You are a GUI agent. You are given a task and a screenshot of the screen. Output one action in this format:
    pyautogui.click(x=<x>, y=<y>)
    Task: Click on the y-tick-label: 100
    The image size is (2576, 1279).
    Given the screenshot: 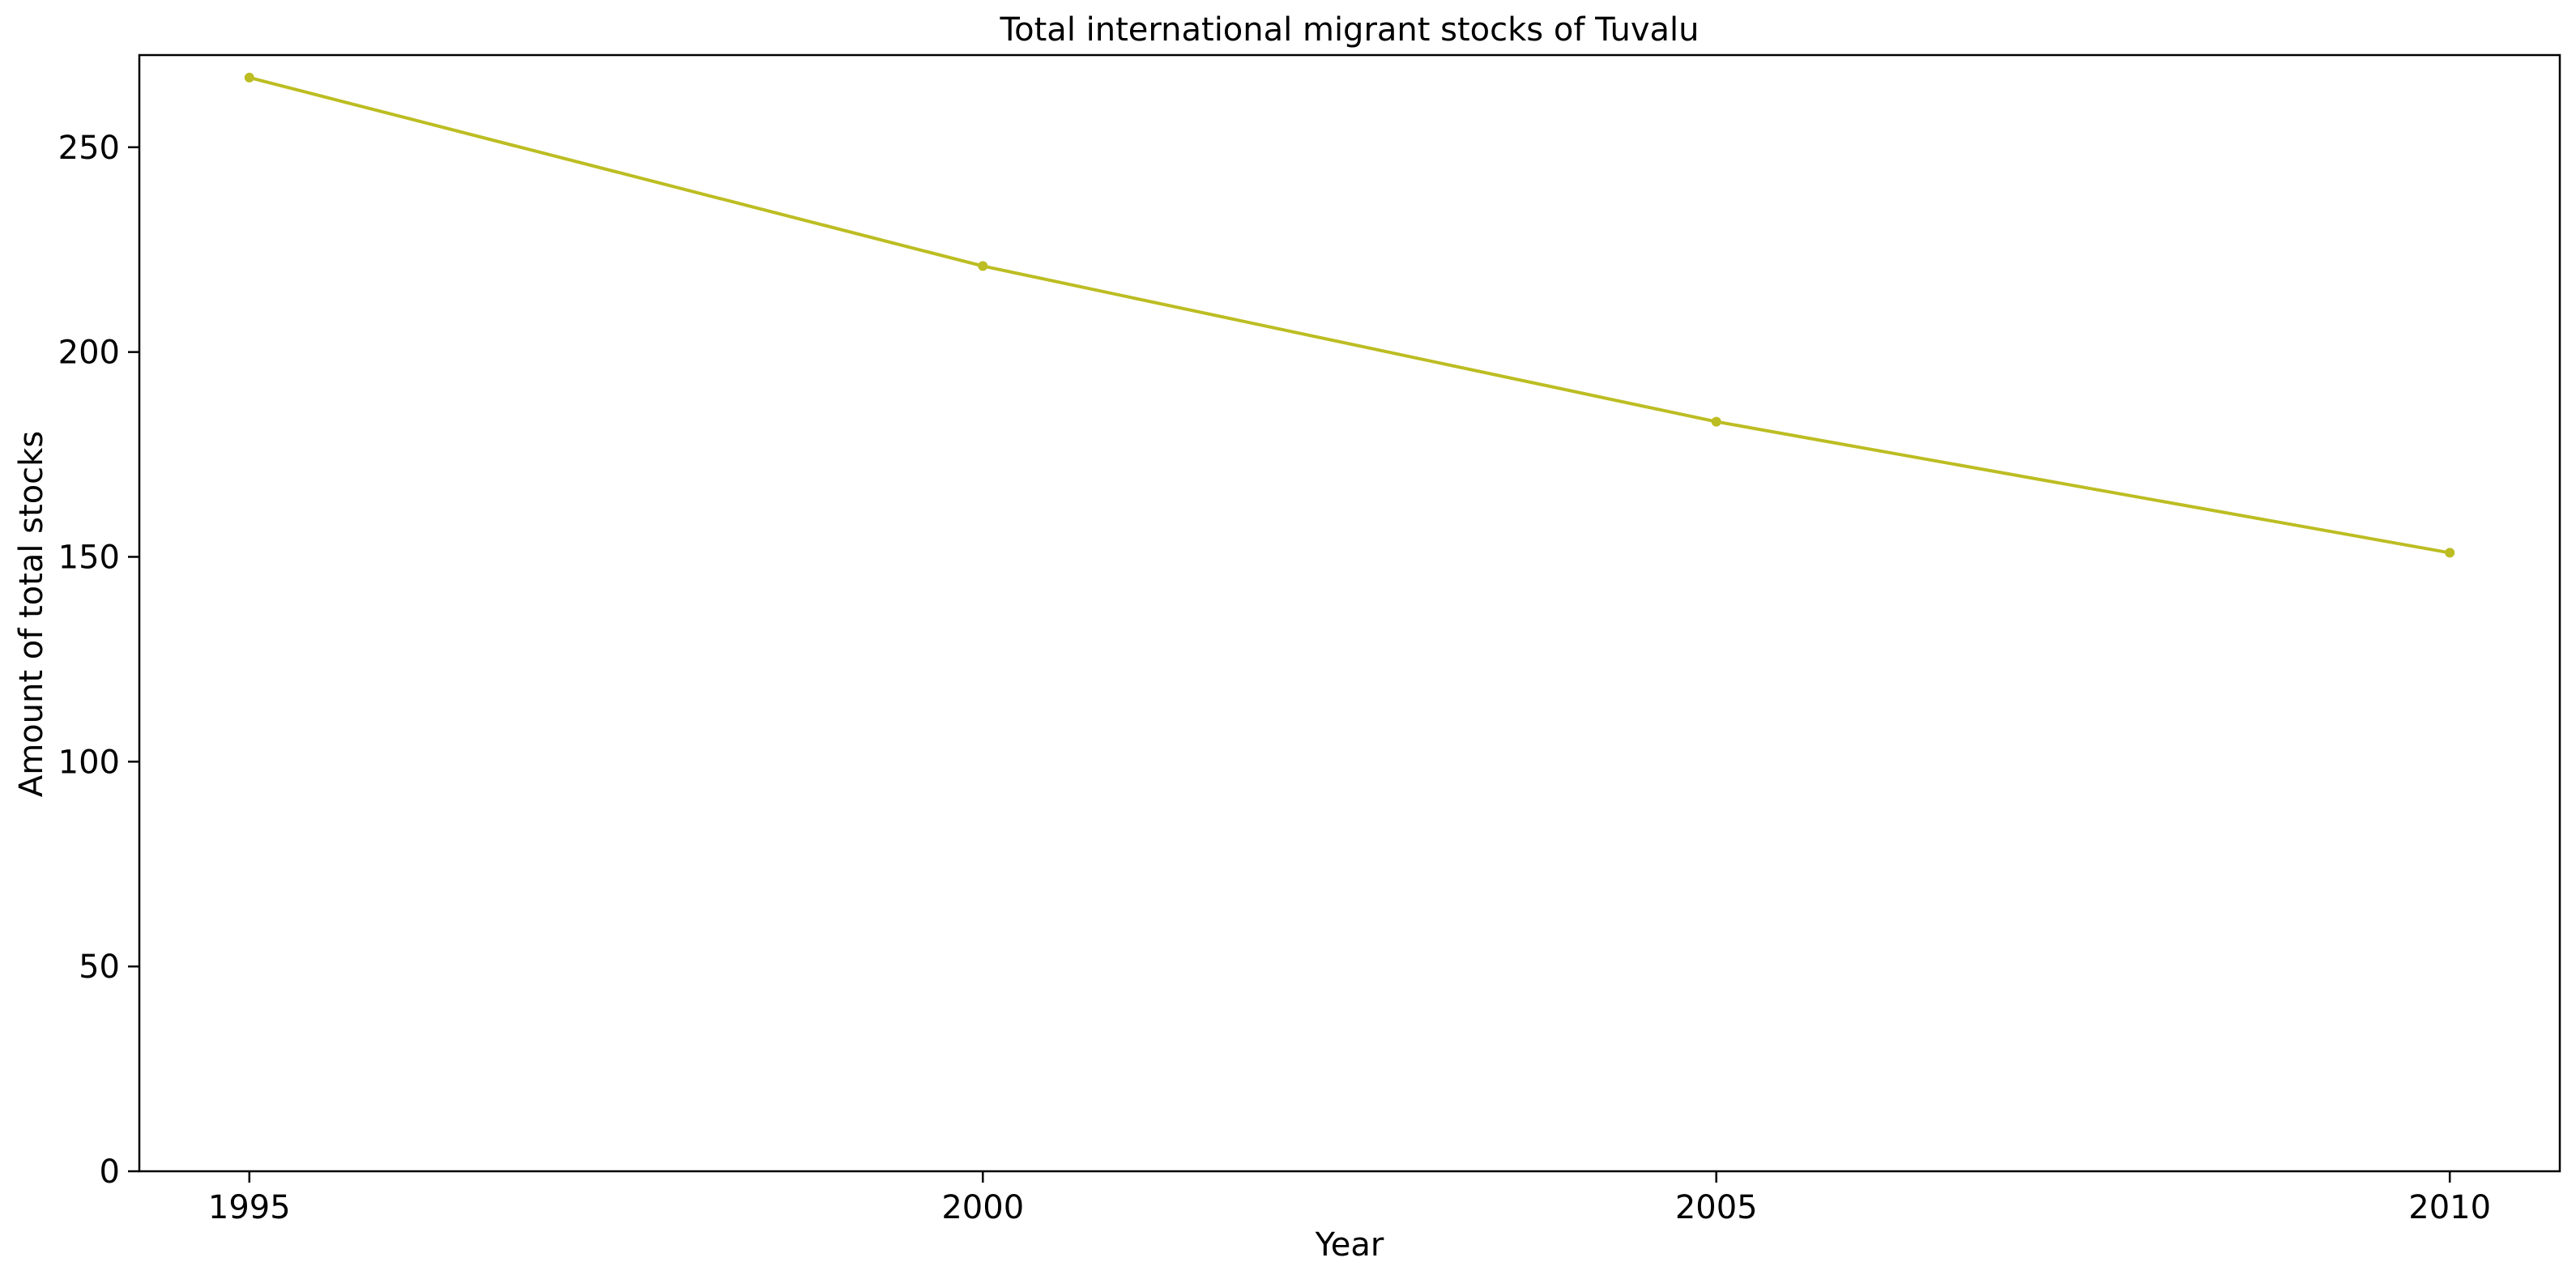 What is the action you would take?
    pyautogui.click(x=89, y=762)
    